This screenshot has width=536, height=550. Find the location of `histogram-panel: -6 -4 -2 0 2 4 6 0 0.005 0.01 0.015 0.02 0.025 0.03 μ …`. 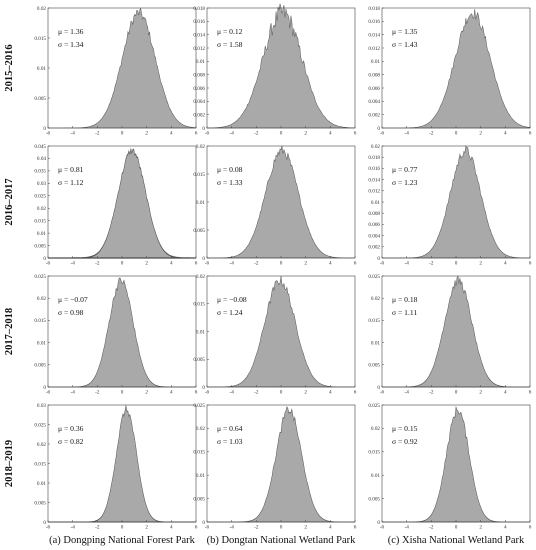

histogram-panel: -6 -4 -2 0 2 4 6 0 0.005 0.01 0.015 0.02 0.025 0.03 μ … is located at coordinates (115, 467).